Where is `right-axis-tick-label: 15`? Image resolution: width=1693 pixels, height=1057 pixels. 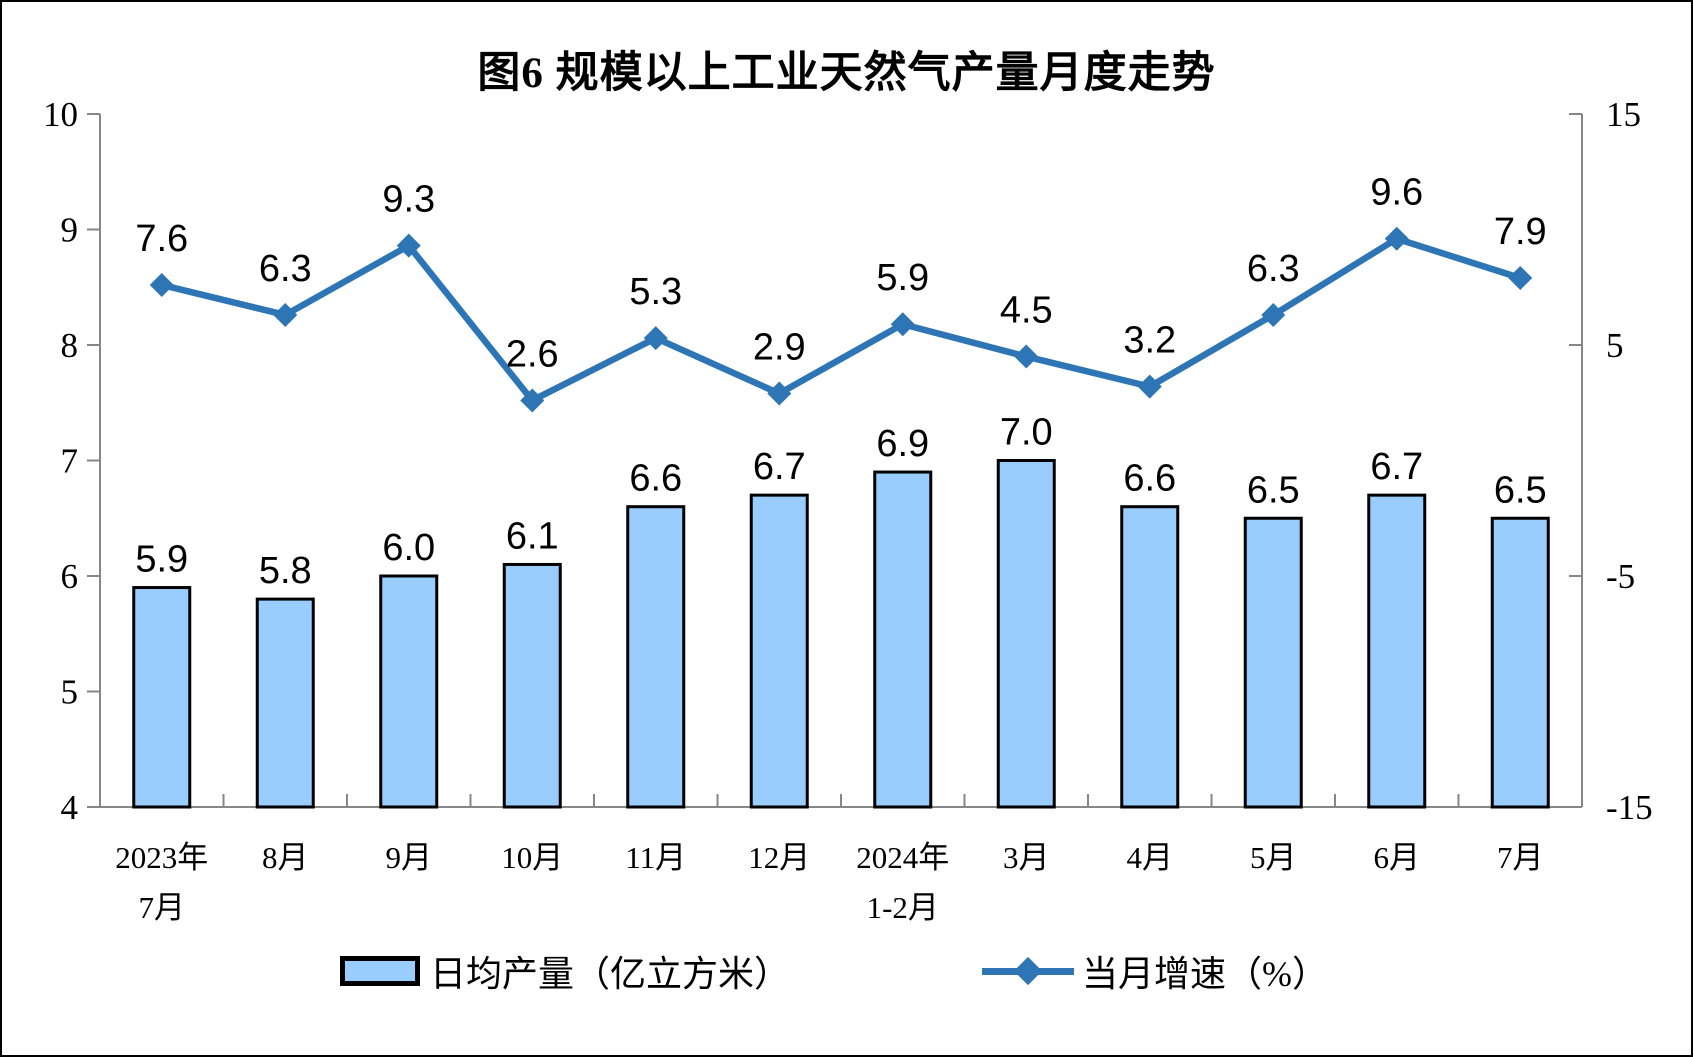 right-axis-tick-label: 15 is located at coordinates (1623, 114).